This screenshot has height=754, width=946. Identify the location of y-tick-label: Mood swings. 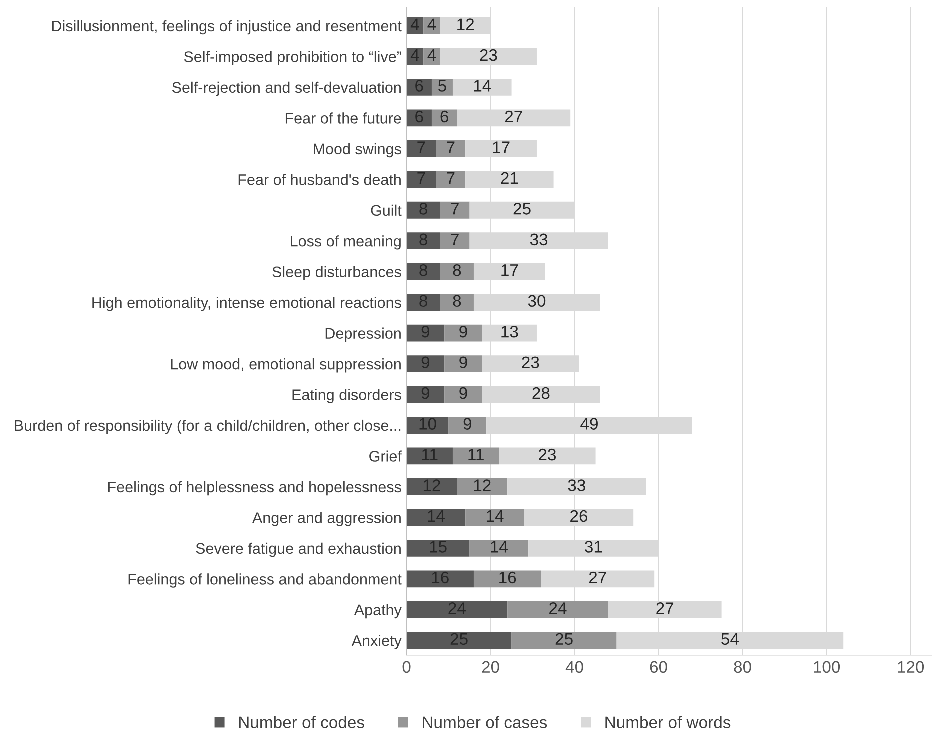
(358, 150).